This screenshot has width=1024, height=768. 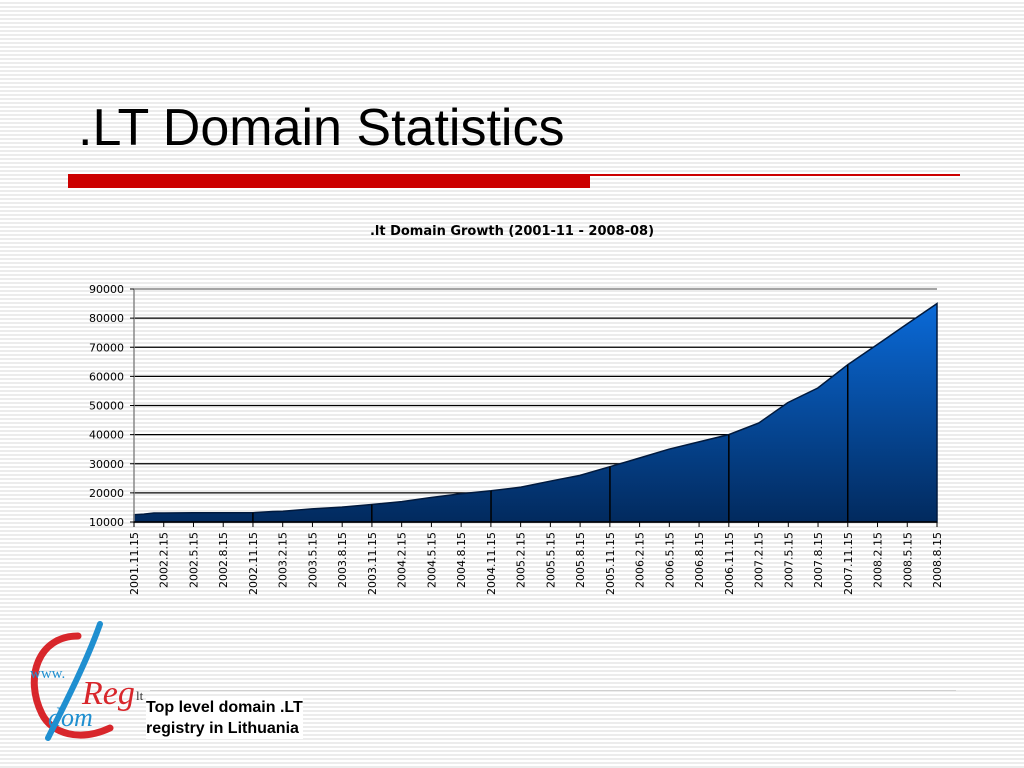 I want to click on x-tick-label: 2004.8.15, so click(x=461, y=560).